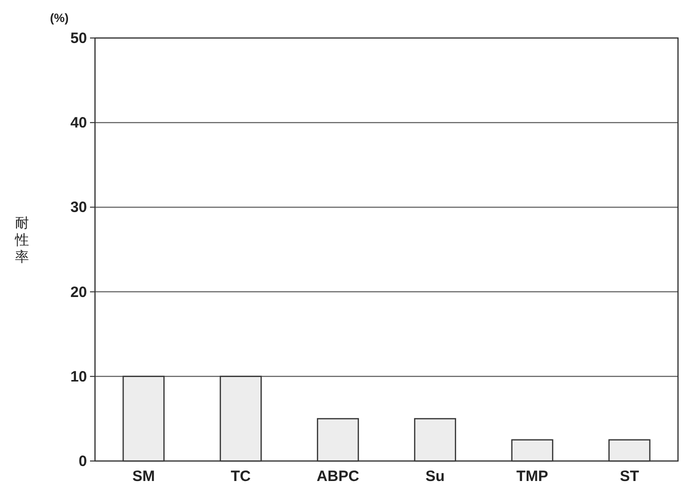  I want to click on x-tick-label: TMP, so click(532, 476).